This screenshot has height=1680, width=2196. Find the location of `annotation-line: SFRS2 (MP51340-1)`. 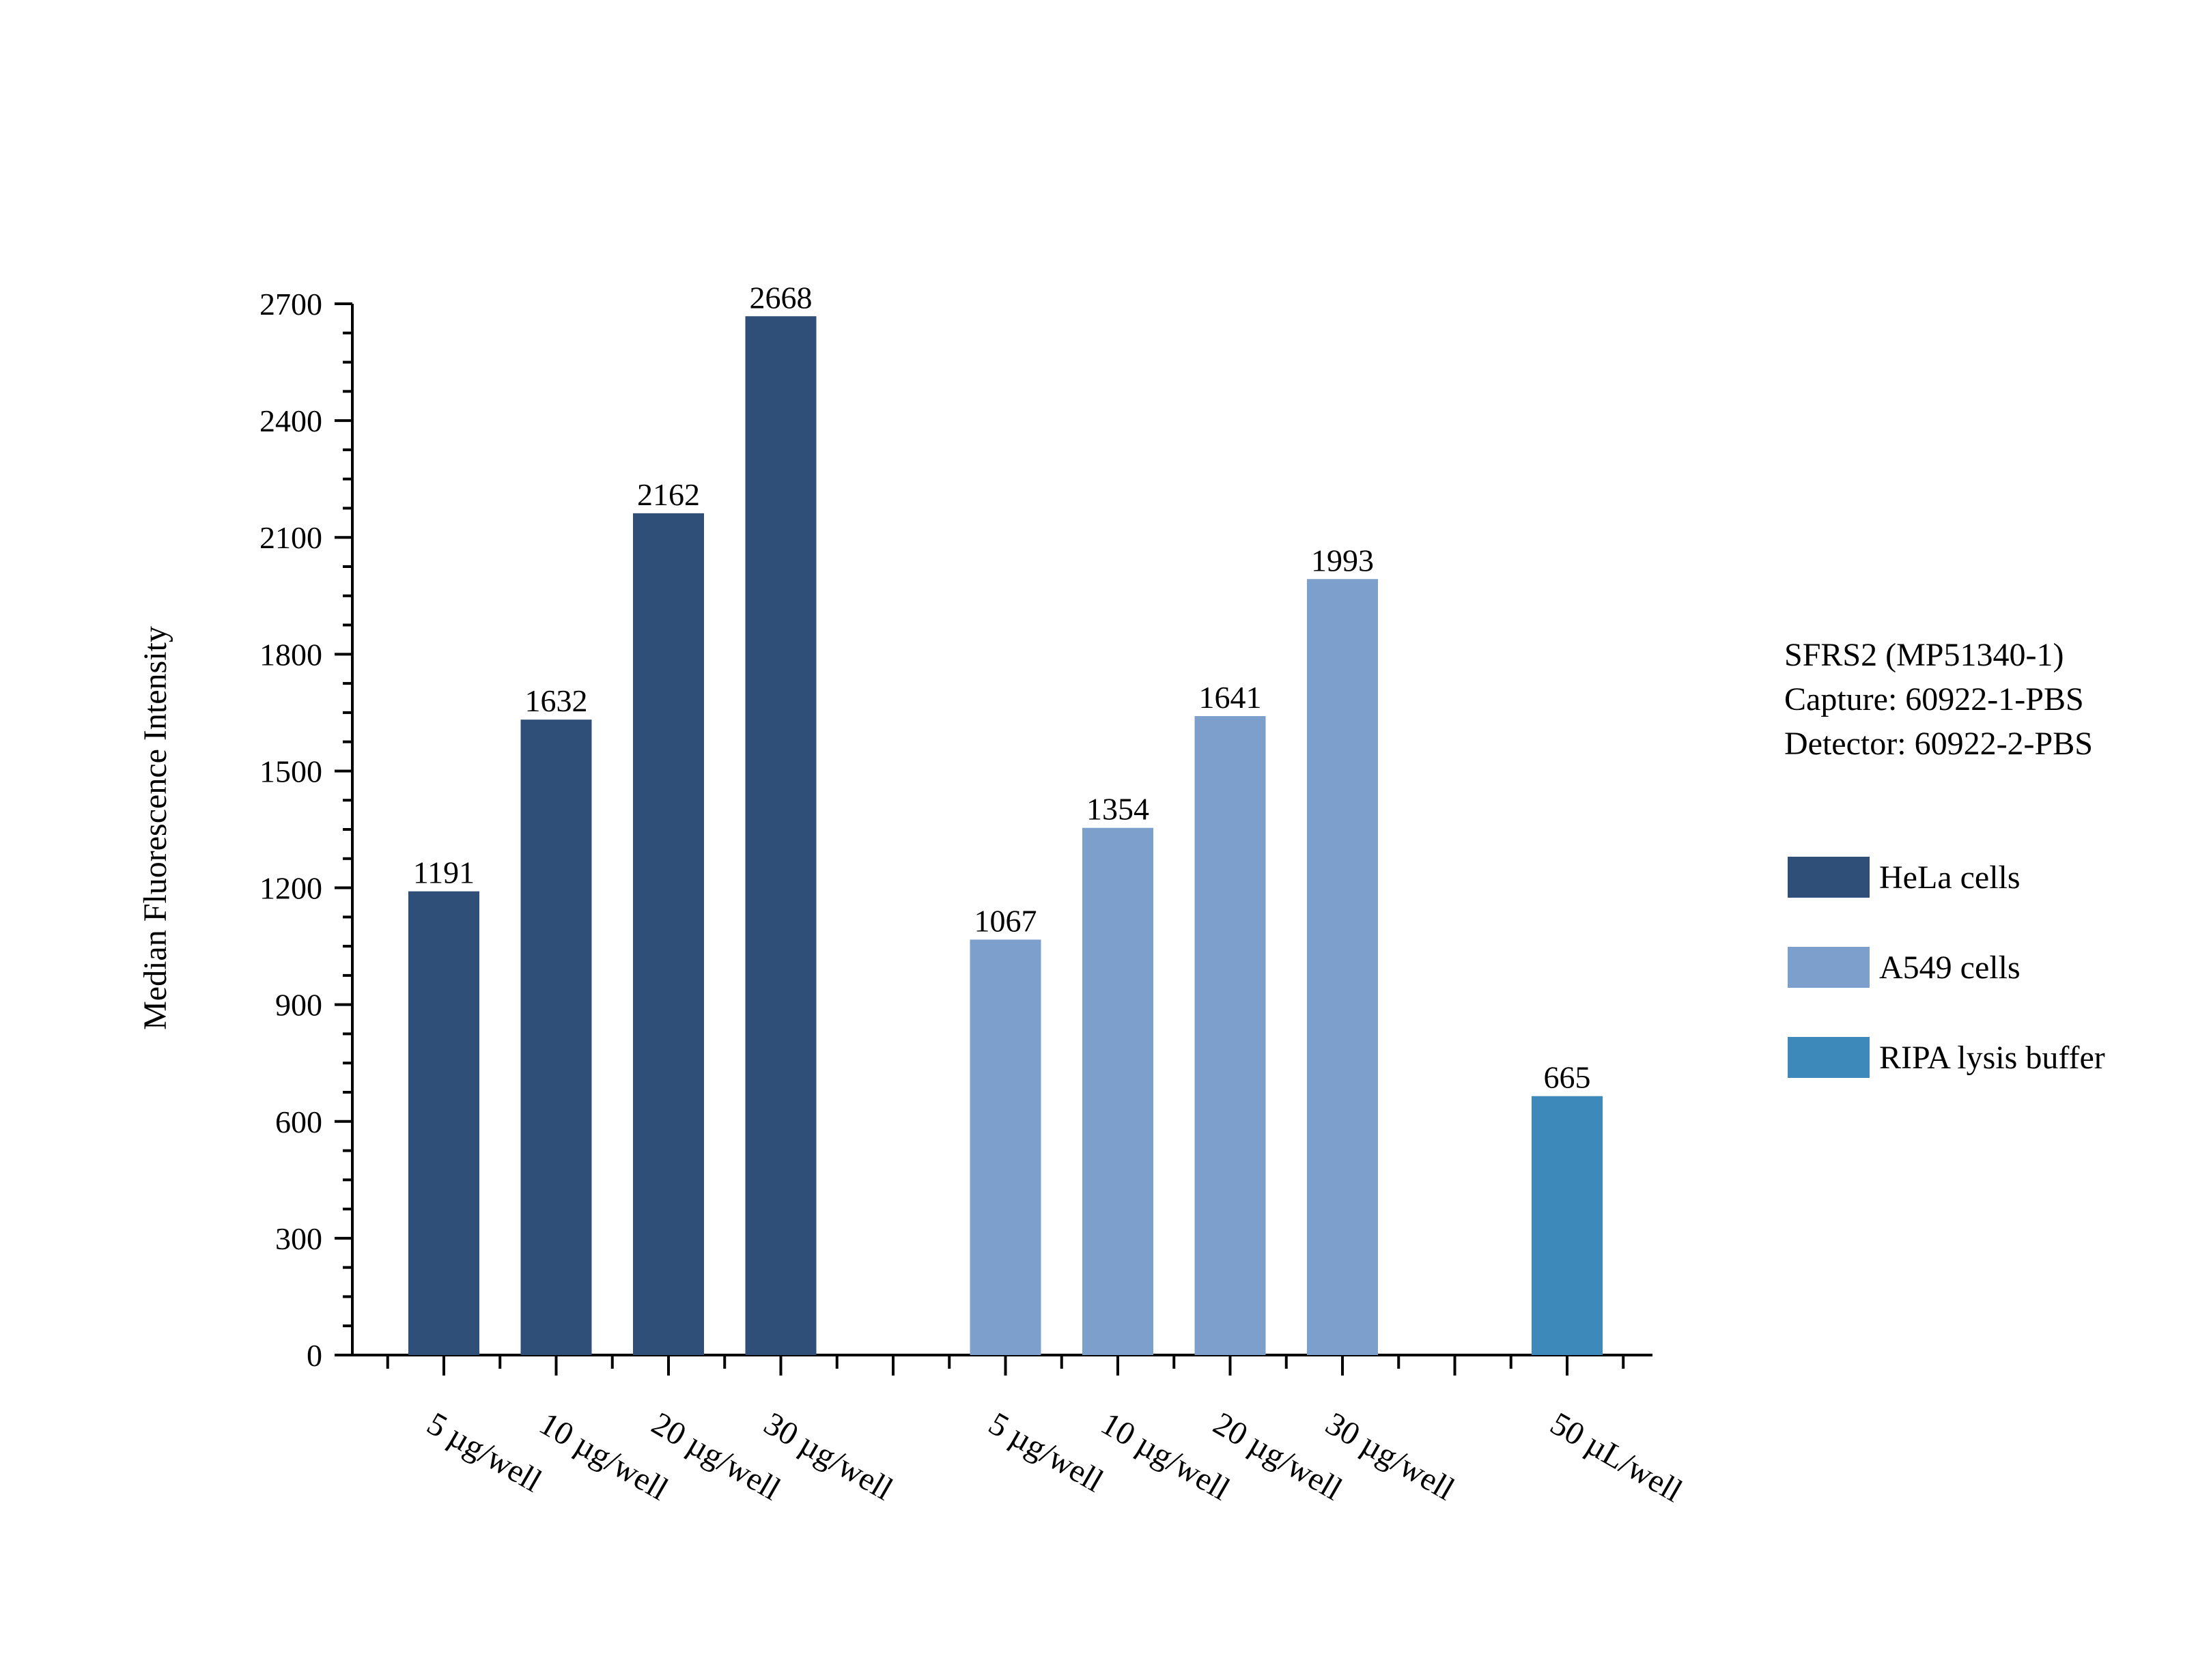

annotation-line: SFRS2 (MP51340-1) is located at coordinates (1924, 655).